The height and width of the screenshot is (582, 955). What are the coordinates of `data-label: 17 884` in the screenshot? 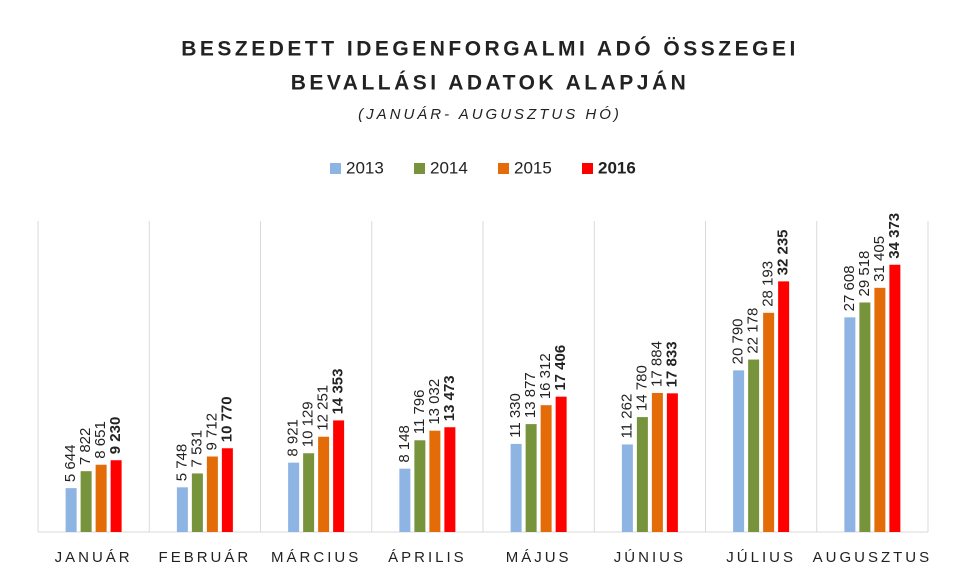 It's located at (656, 364).